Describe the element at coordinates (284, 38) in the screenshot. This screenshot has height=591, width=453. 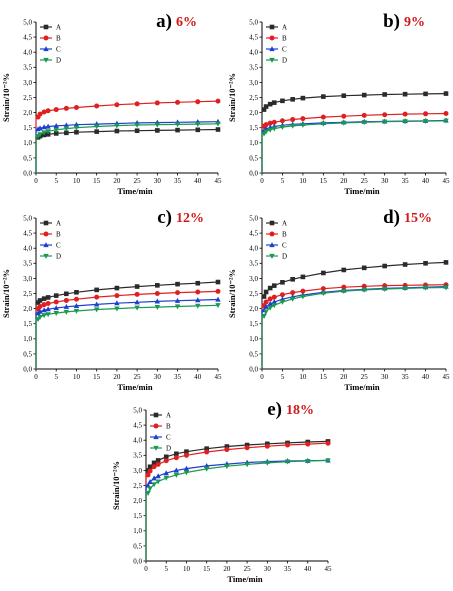
I see `legend-label: B` at that location.